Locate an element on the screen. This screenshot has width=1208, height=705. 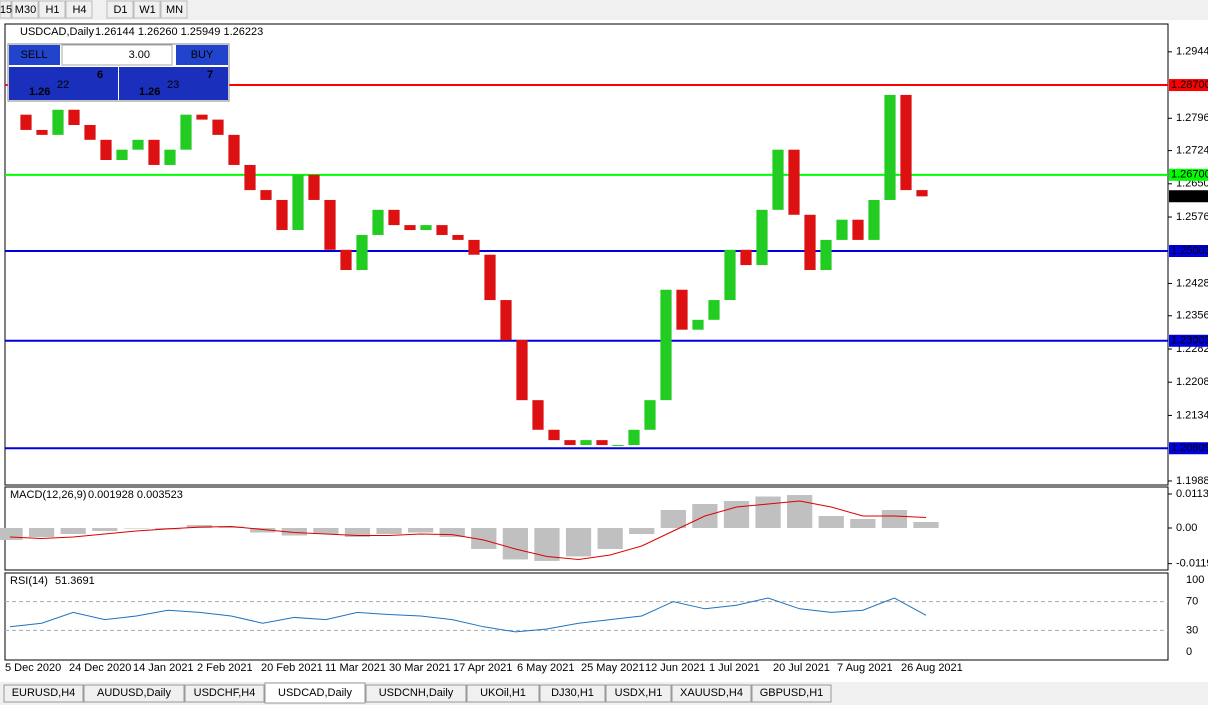
timeframe-label: H4 is located at coordinates (79, 10).